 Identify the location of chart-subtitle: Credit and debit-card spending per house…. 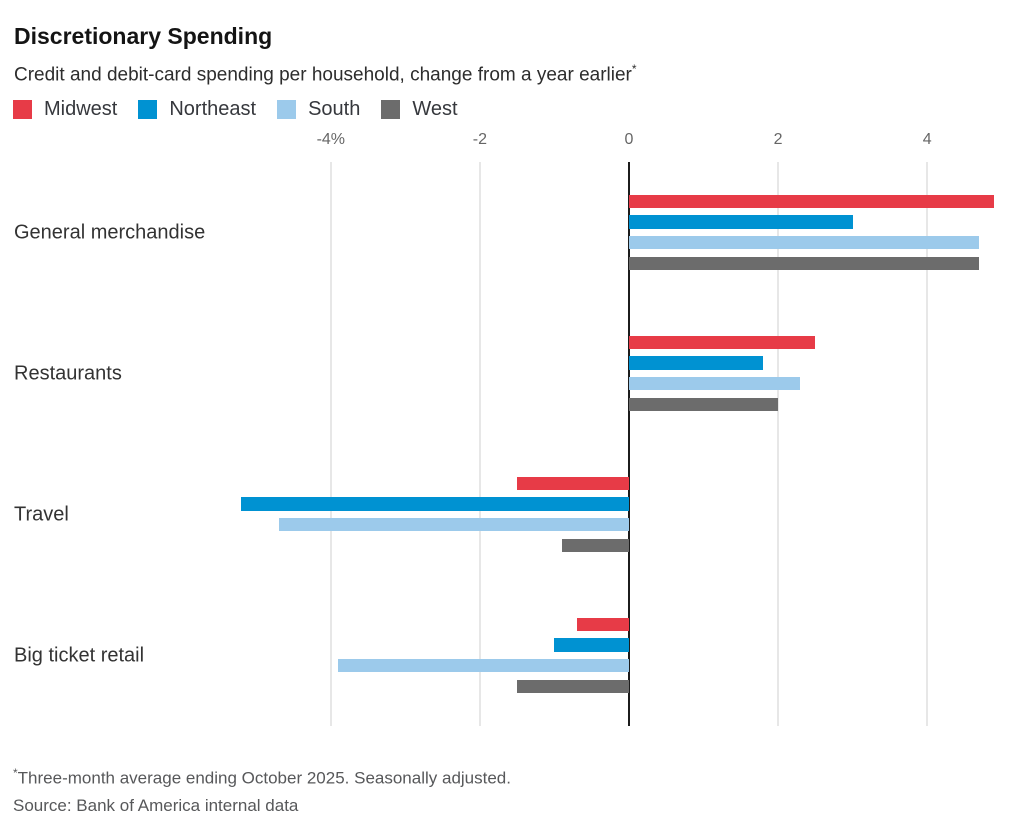
(325, 74).